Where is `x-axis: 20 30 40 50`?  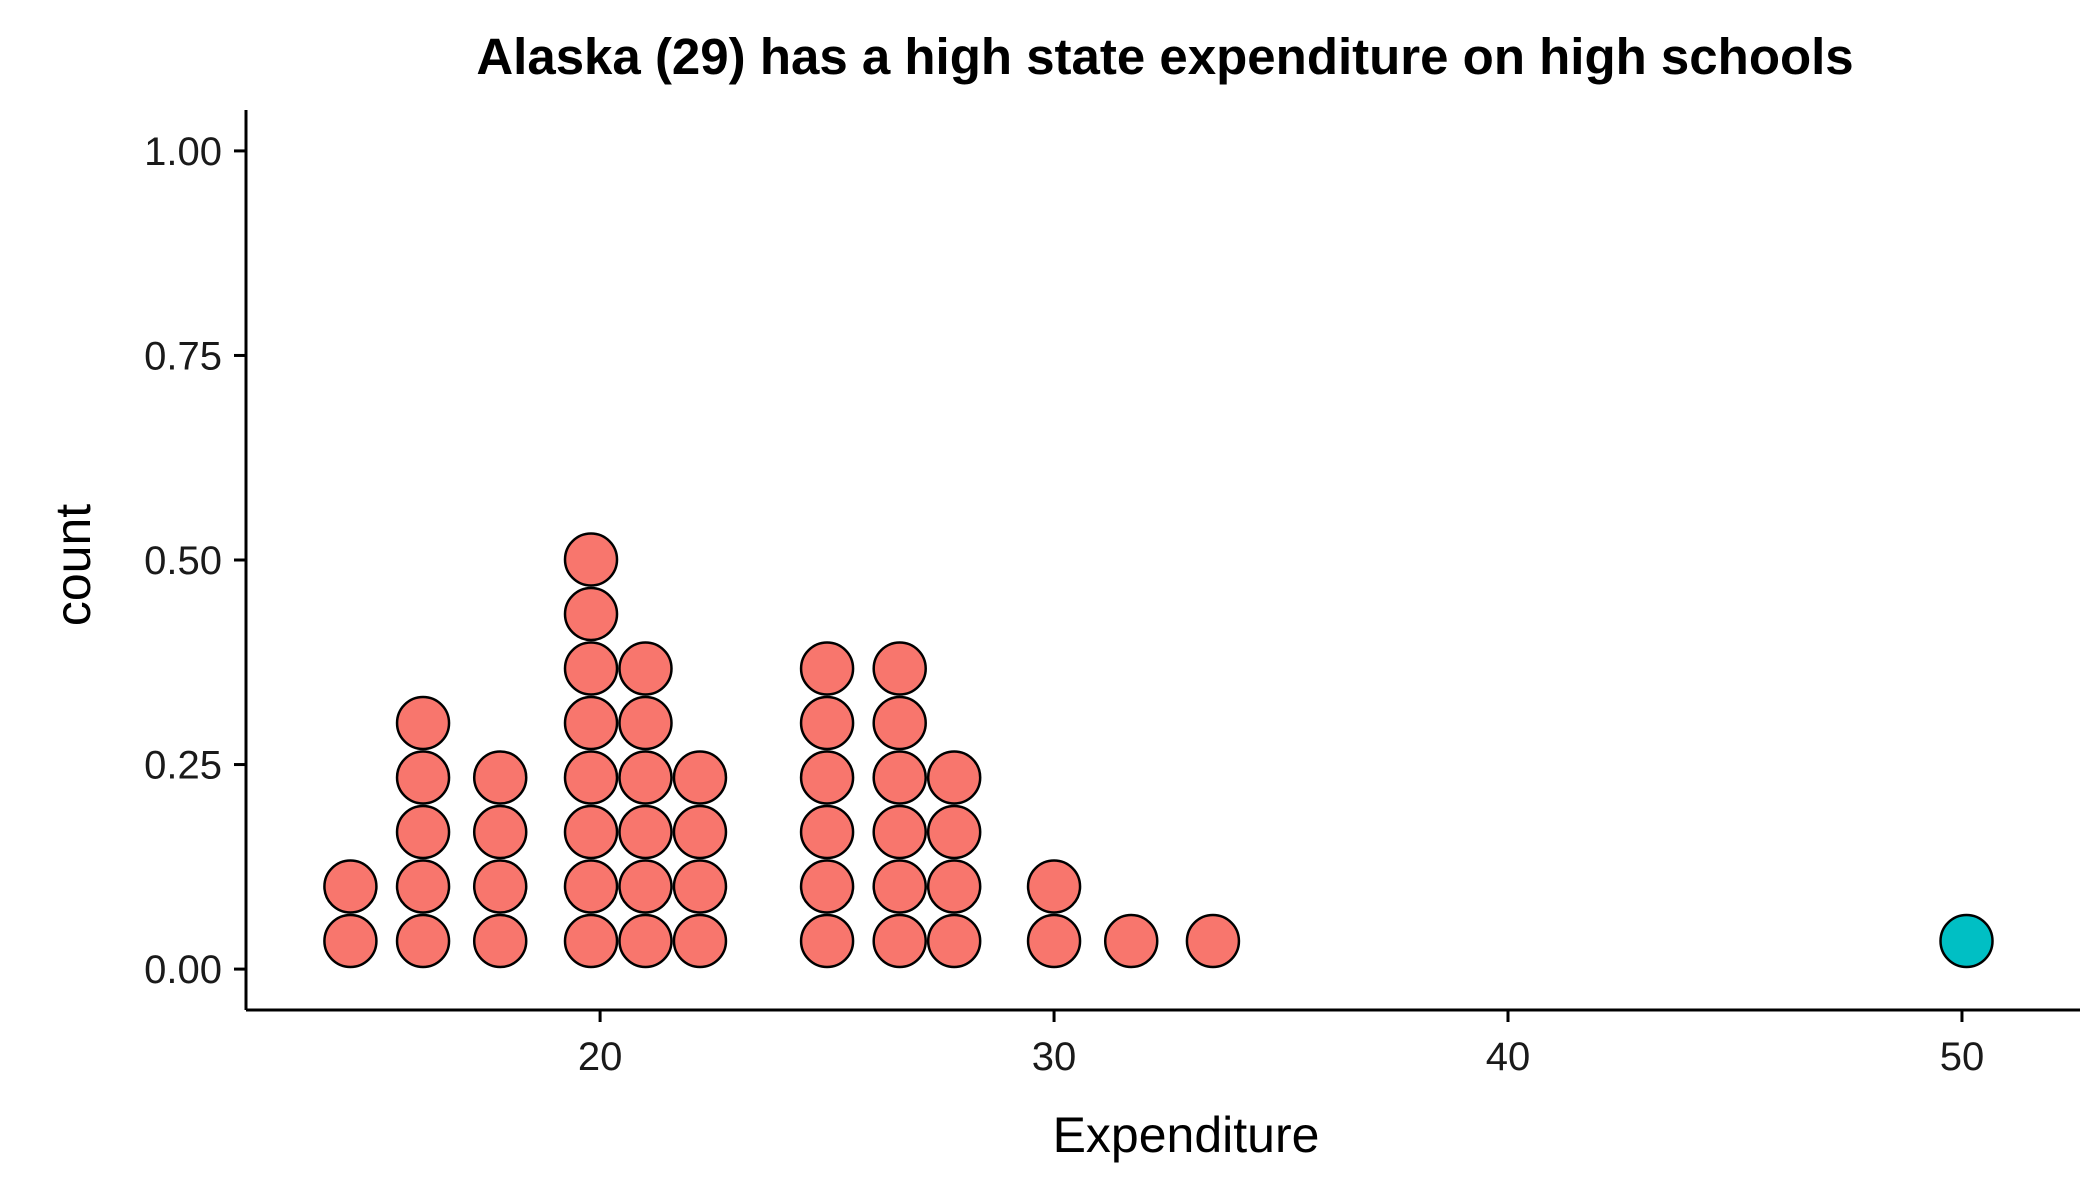
x-axis: 20 30 40 50 is located at coordinates (1163, 1043).